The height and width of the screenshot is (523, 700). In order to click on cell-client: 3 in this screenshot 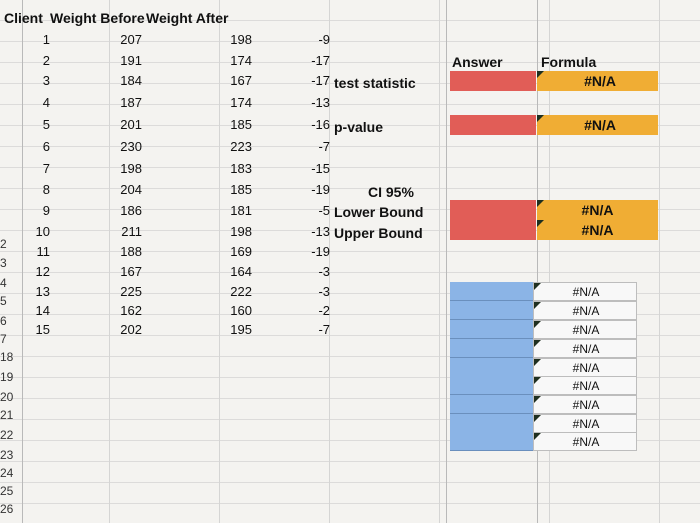, I will do `click(46, 80)`.